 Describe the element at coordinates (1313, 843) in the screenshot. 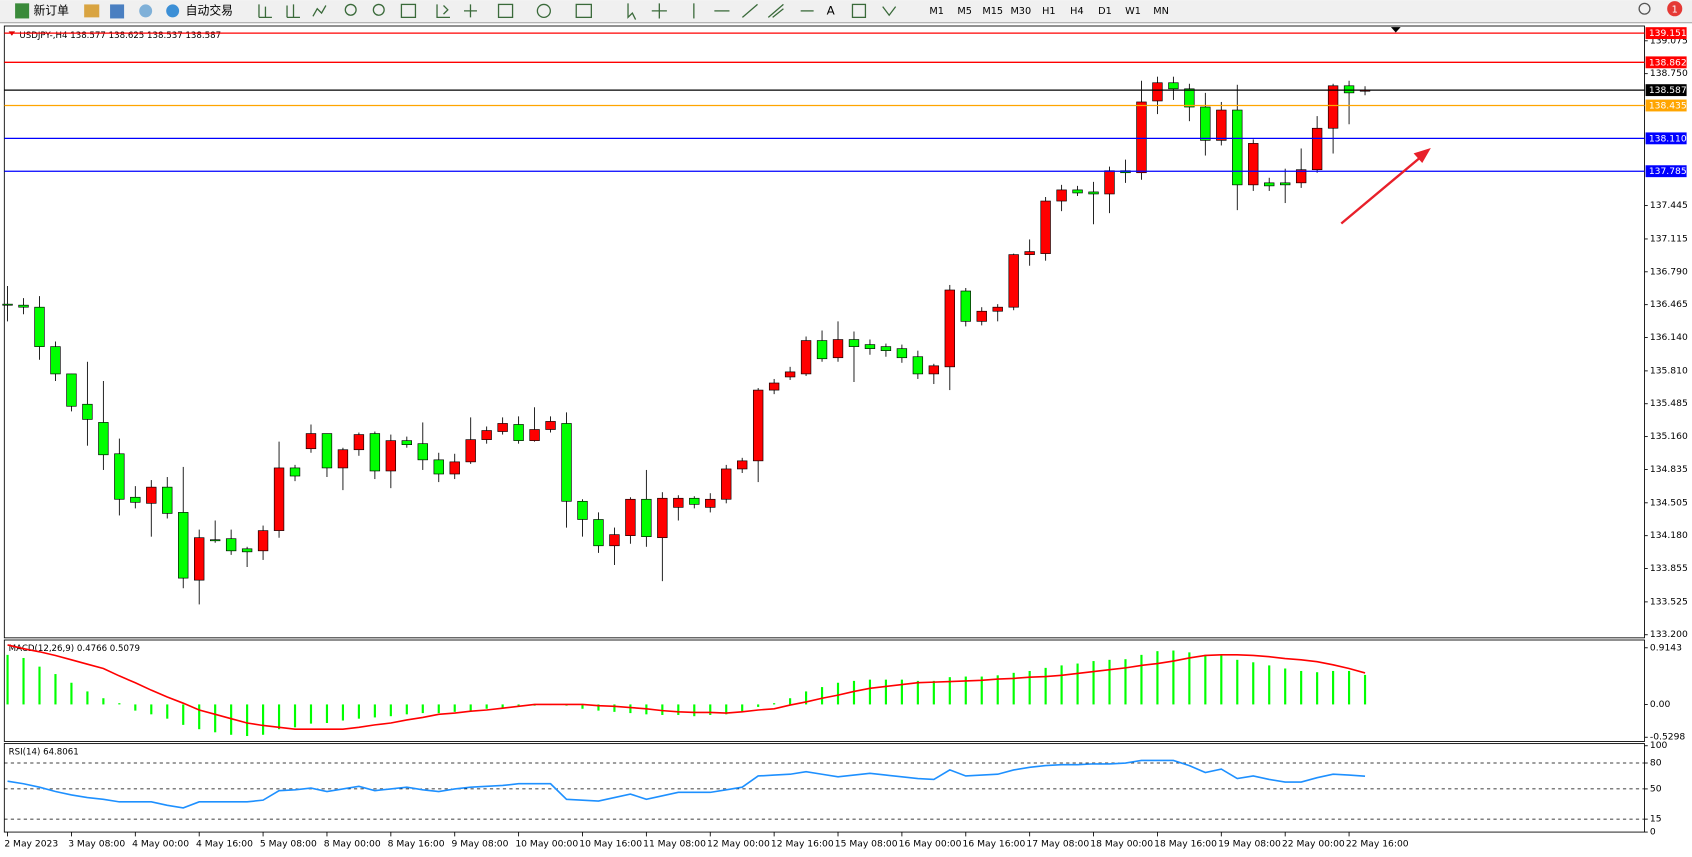

I see `x-tick-label: 22 May 00:00` at that location.